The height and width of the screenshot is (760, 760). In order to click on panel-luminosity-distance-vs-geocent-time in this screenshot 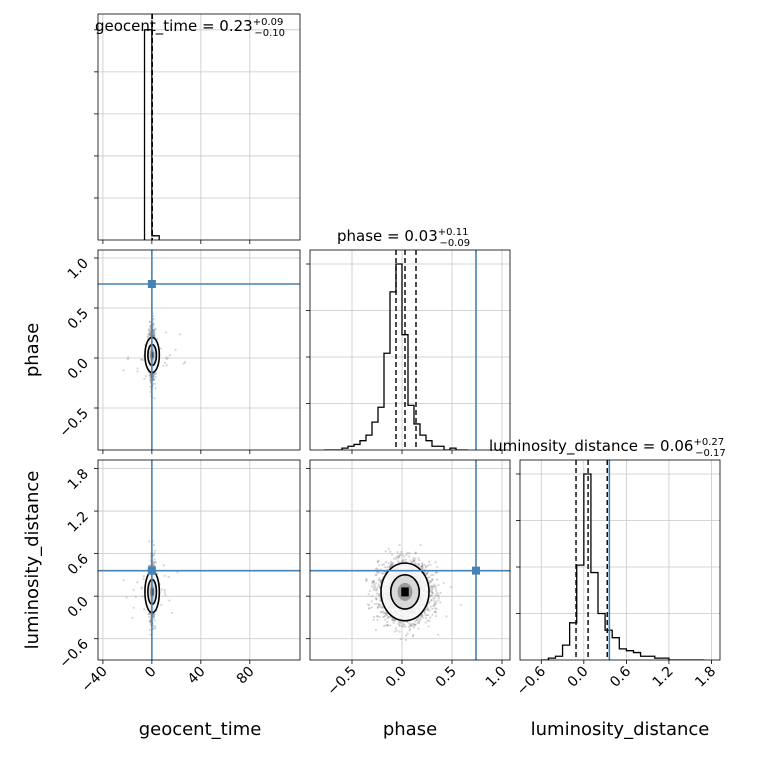, I will do `click(197, 561)`.